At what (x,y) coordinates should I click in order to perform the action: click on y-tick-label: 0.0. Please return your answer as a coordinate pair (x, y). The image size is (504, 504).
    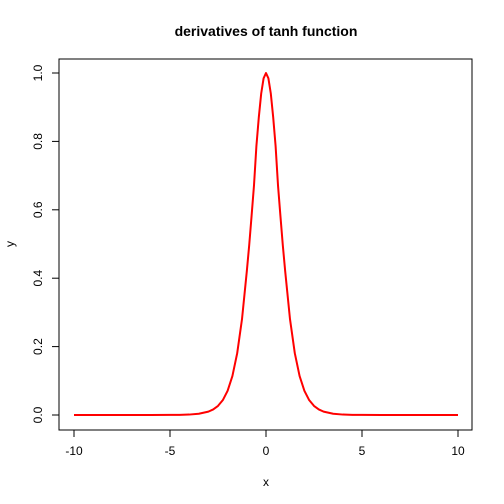
    Looking at the image, I should click on (38, 414).